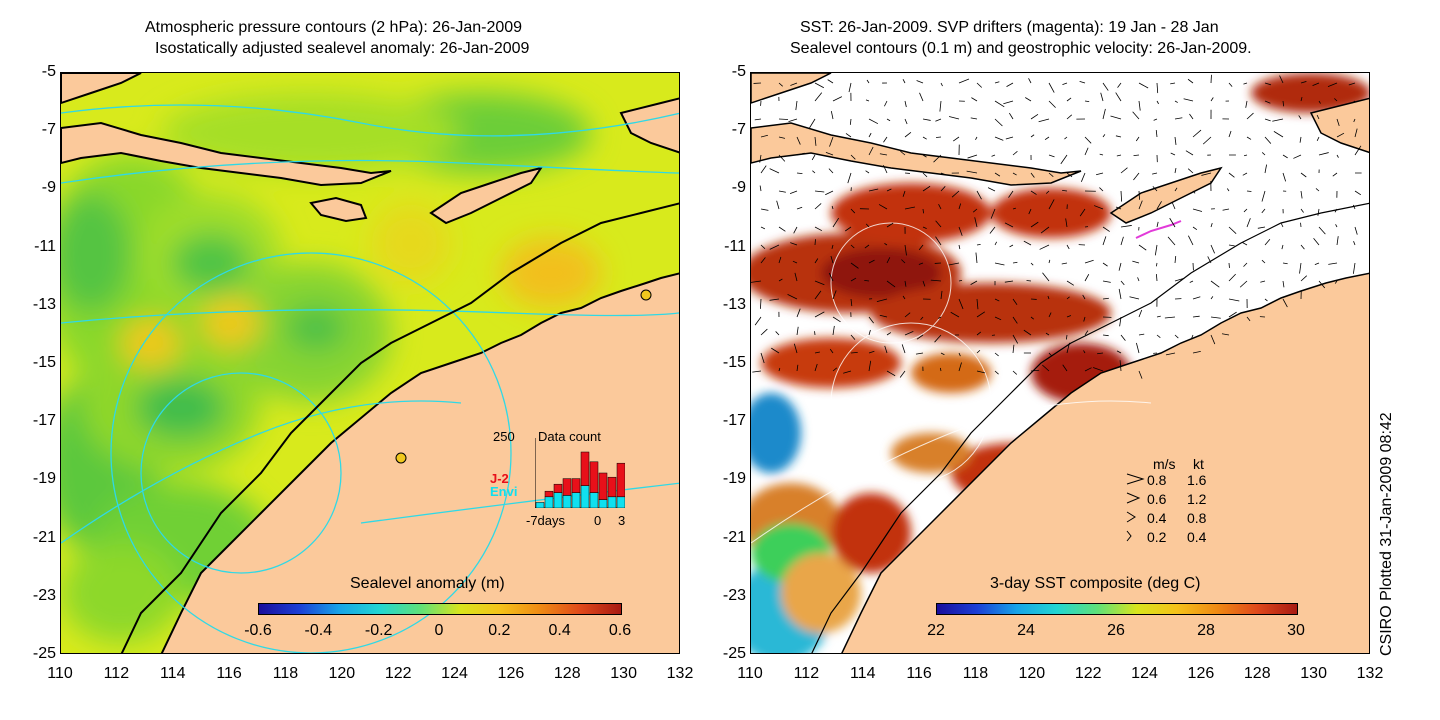  I want to click on sealevel-contours, so click(951, 383).